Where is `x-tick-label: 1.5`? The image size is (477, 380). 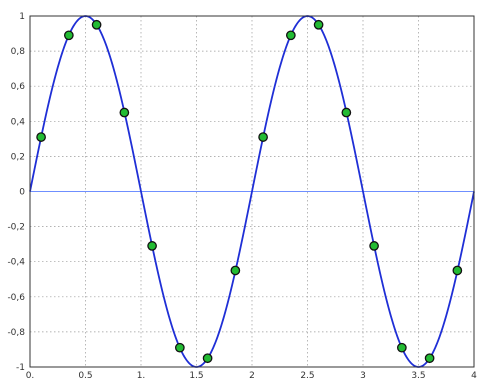 x-tick-label: 1.5 is located at coordinates (196, 375).